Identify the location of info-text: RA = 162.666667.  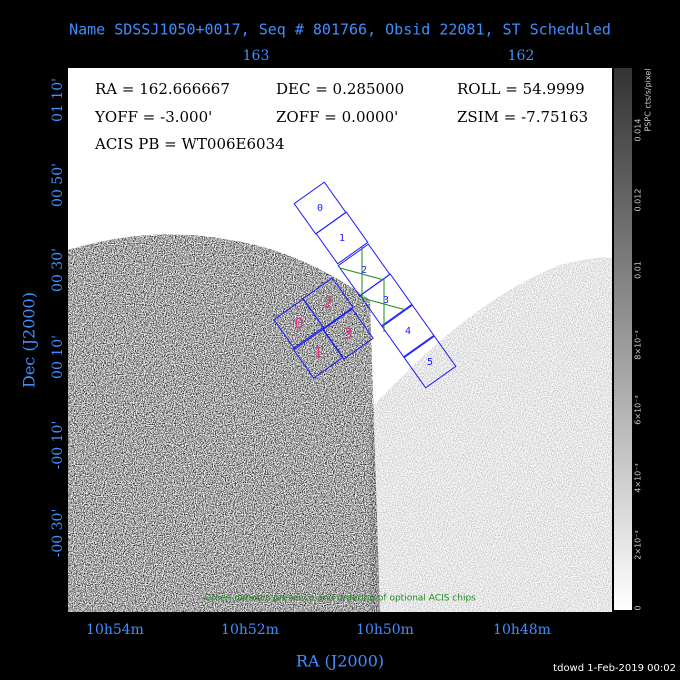
(162, 89).